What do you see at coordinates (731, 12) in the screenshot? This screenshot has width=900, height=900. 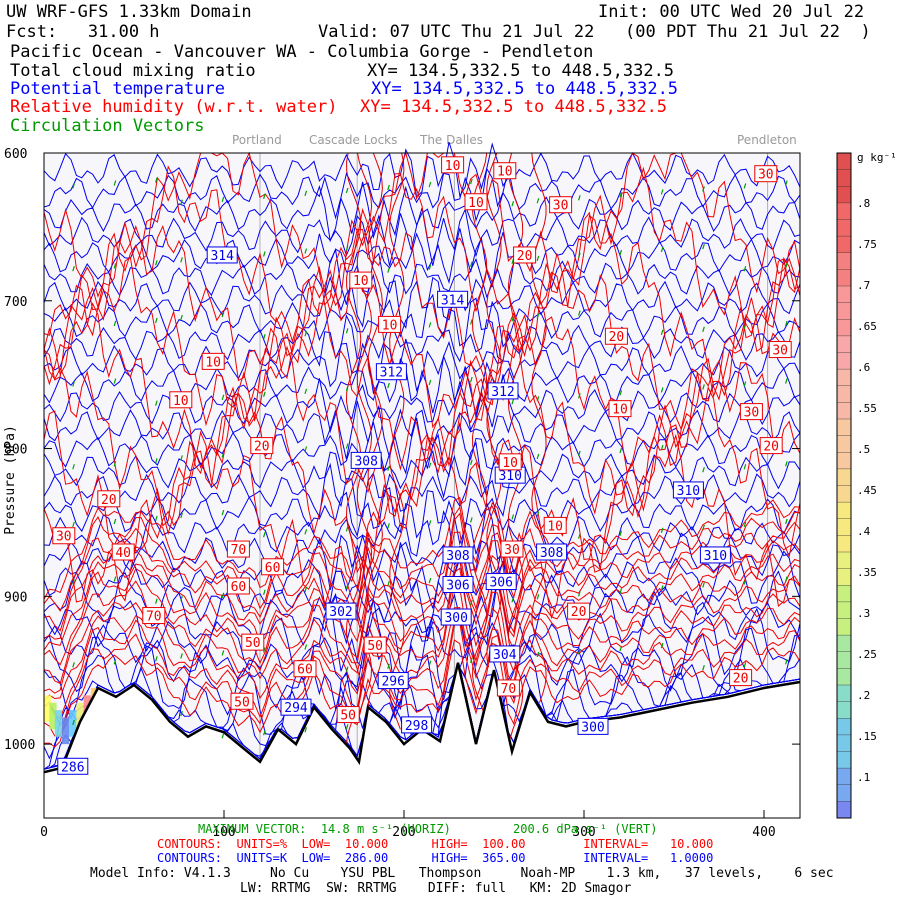 I see `init-time: Init: 00 UTC Wed 20 Jul 22` at bounding box center [731, 12].